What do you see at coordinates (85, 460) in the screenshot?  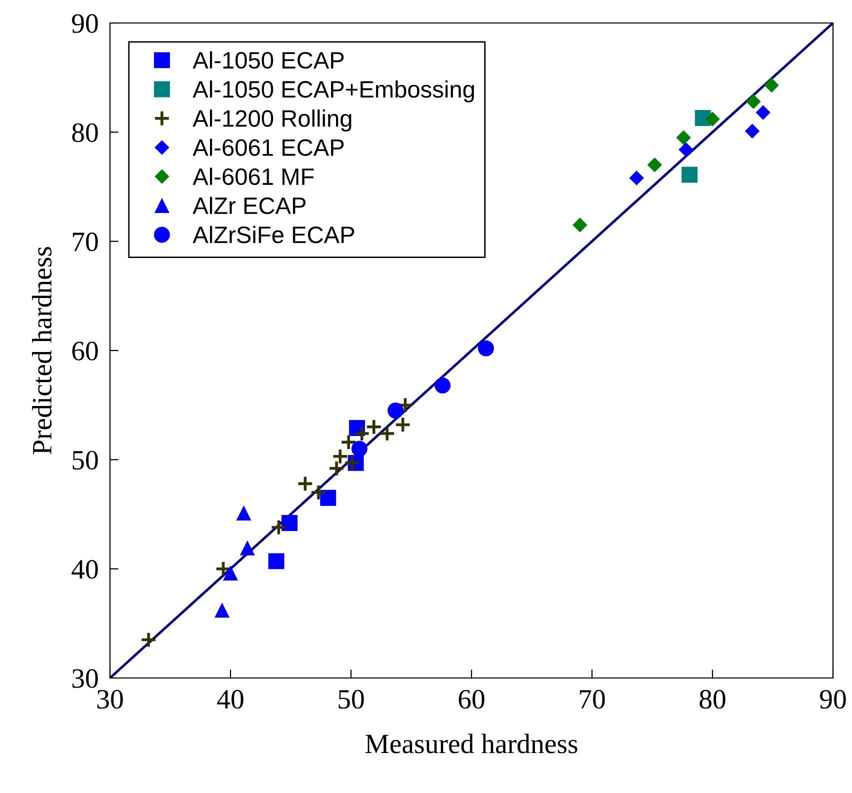 I see `y-tick-label: 50` at bounding box center [85, 460].